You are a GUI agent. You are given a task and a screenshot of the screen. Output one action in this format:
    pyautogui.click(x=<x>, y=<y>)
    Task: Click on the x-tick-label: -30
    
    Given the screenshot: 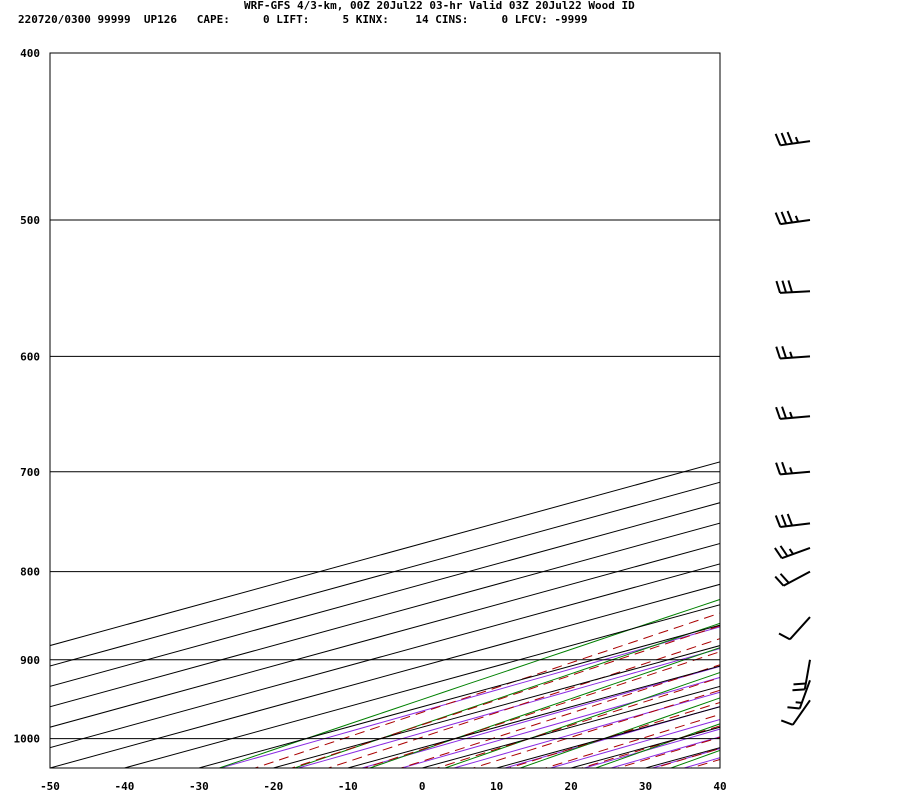 What is the action you would take?
    pyautogui.click(x=199, y=786)
    